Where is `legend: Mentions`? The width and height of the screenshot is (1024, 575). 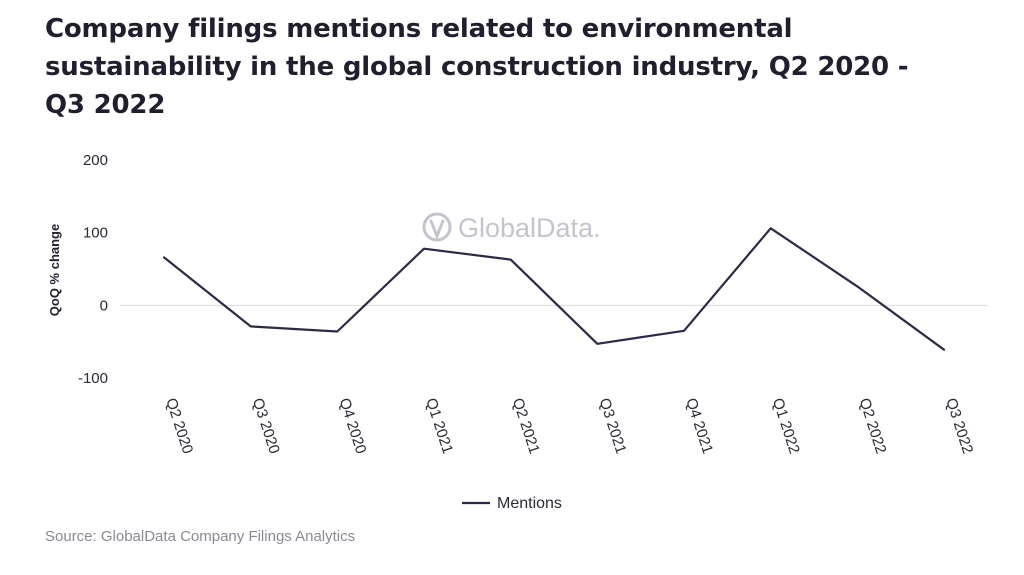 legend: Mentions is located at coordinates (512, 503).